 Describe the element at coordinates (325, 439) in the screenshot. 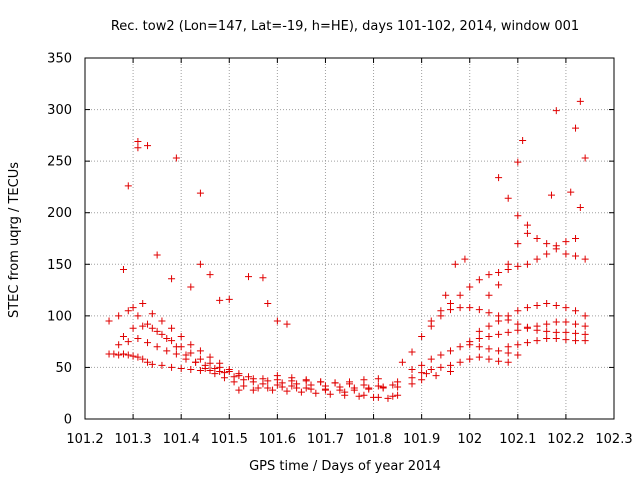

I see `x-tick-label: 101.7` at that location.